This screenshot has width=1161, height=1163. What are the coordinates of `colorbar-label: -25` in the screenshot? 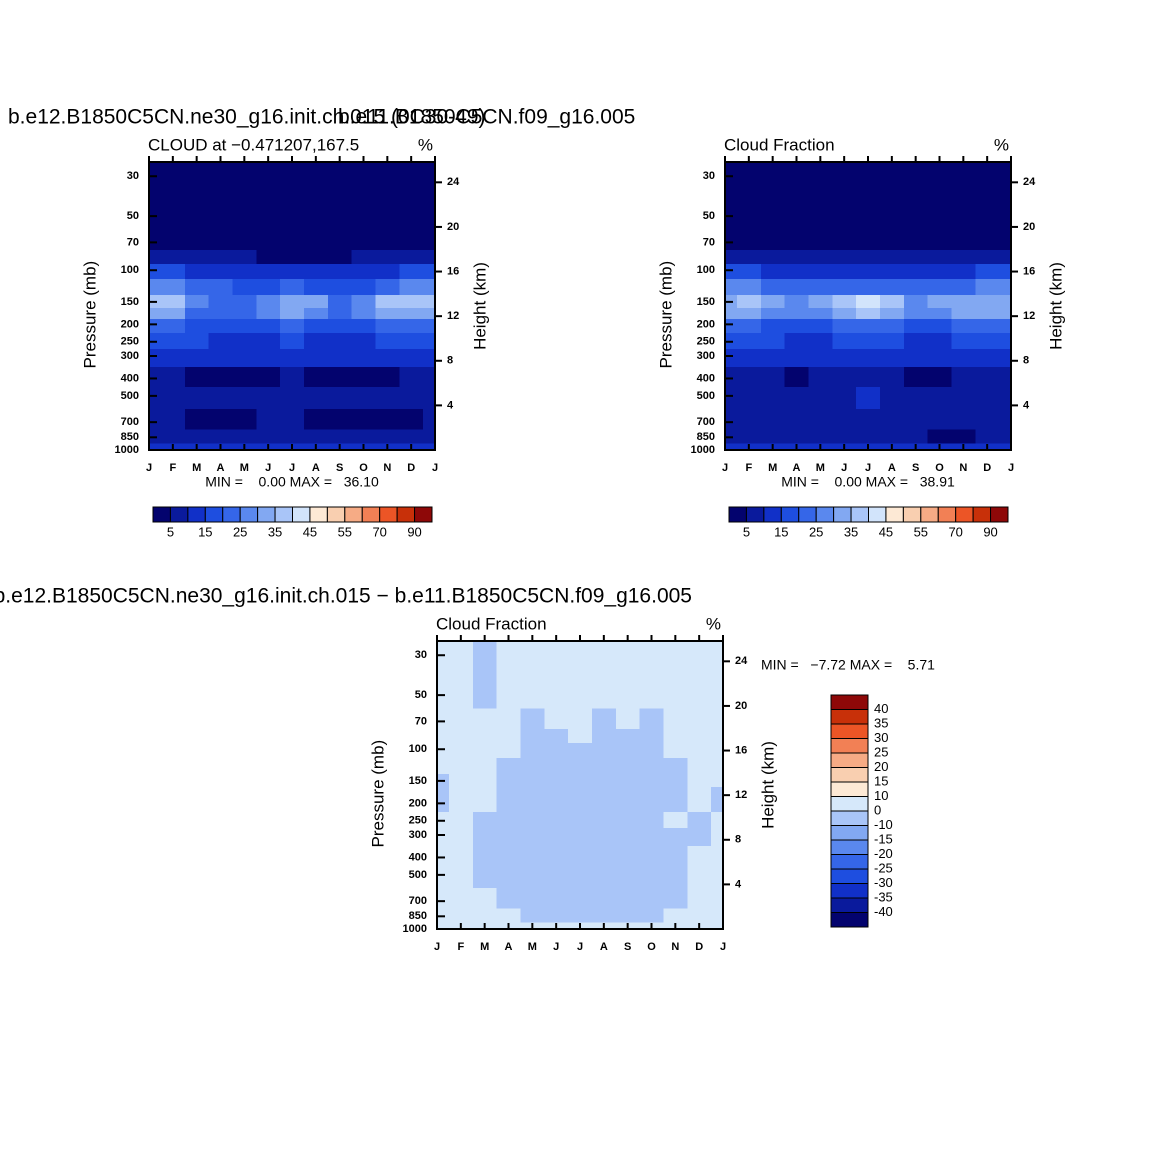 It's located at (883, 867).